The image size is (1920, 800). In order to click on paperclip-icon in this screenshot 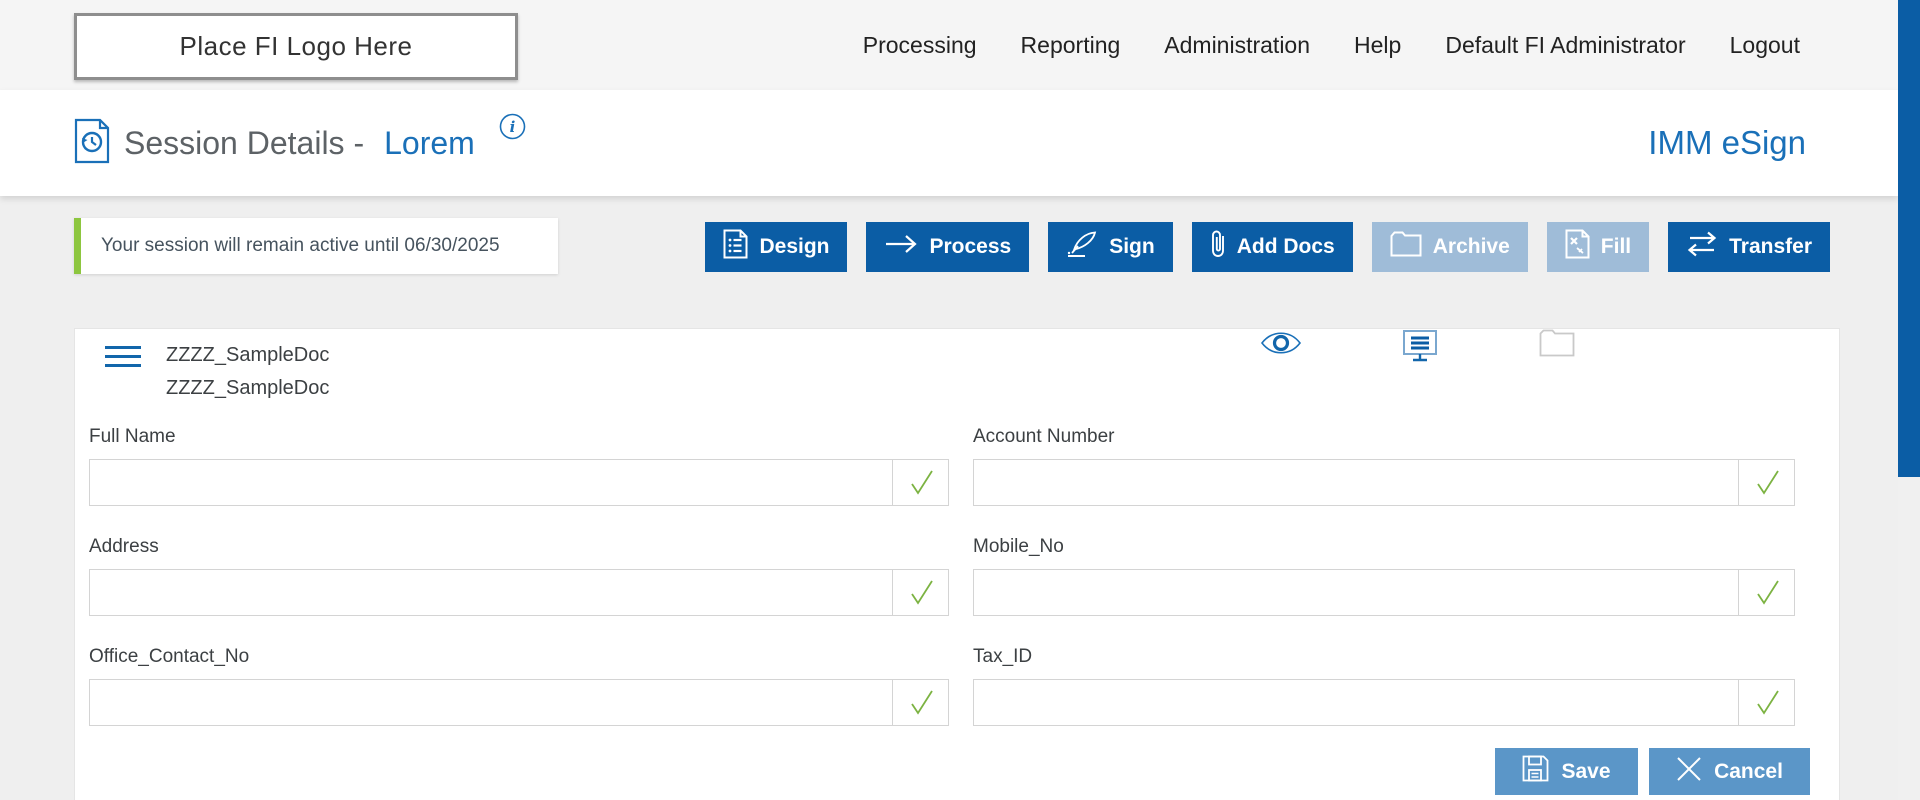, I will do `click(1218, 247)`.